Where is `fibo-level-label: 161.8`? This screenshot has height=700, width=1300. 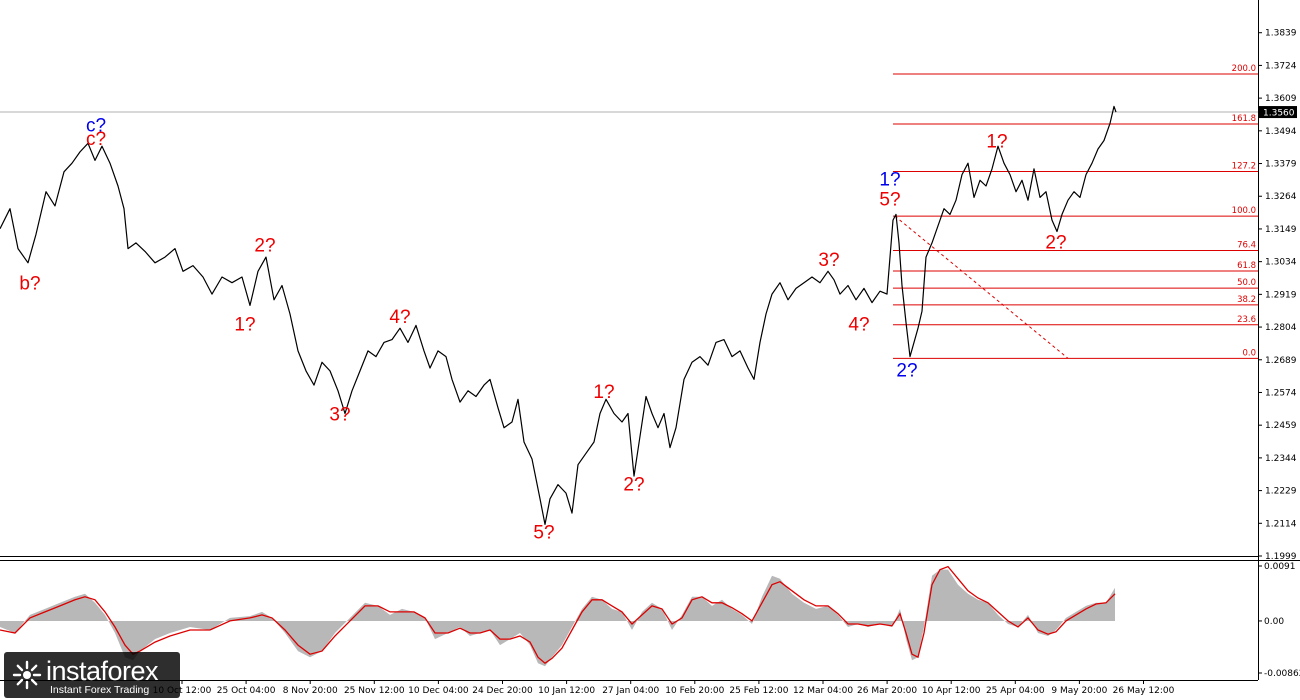
fibo-level-label: 161.8 is located at coordinates (1244, 119).